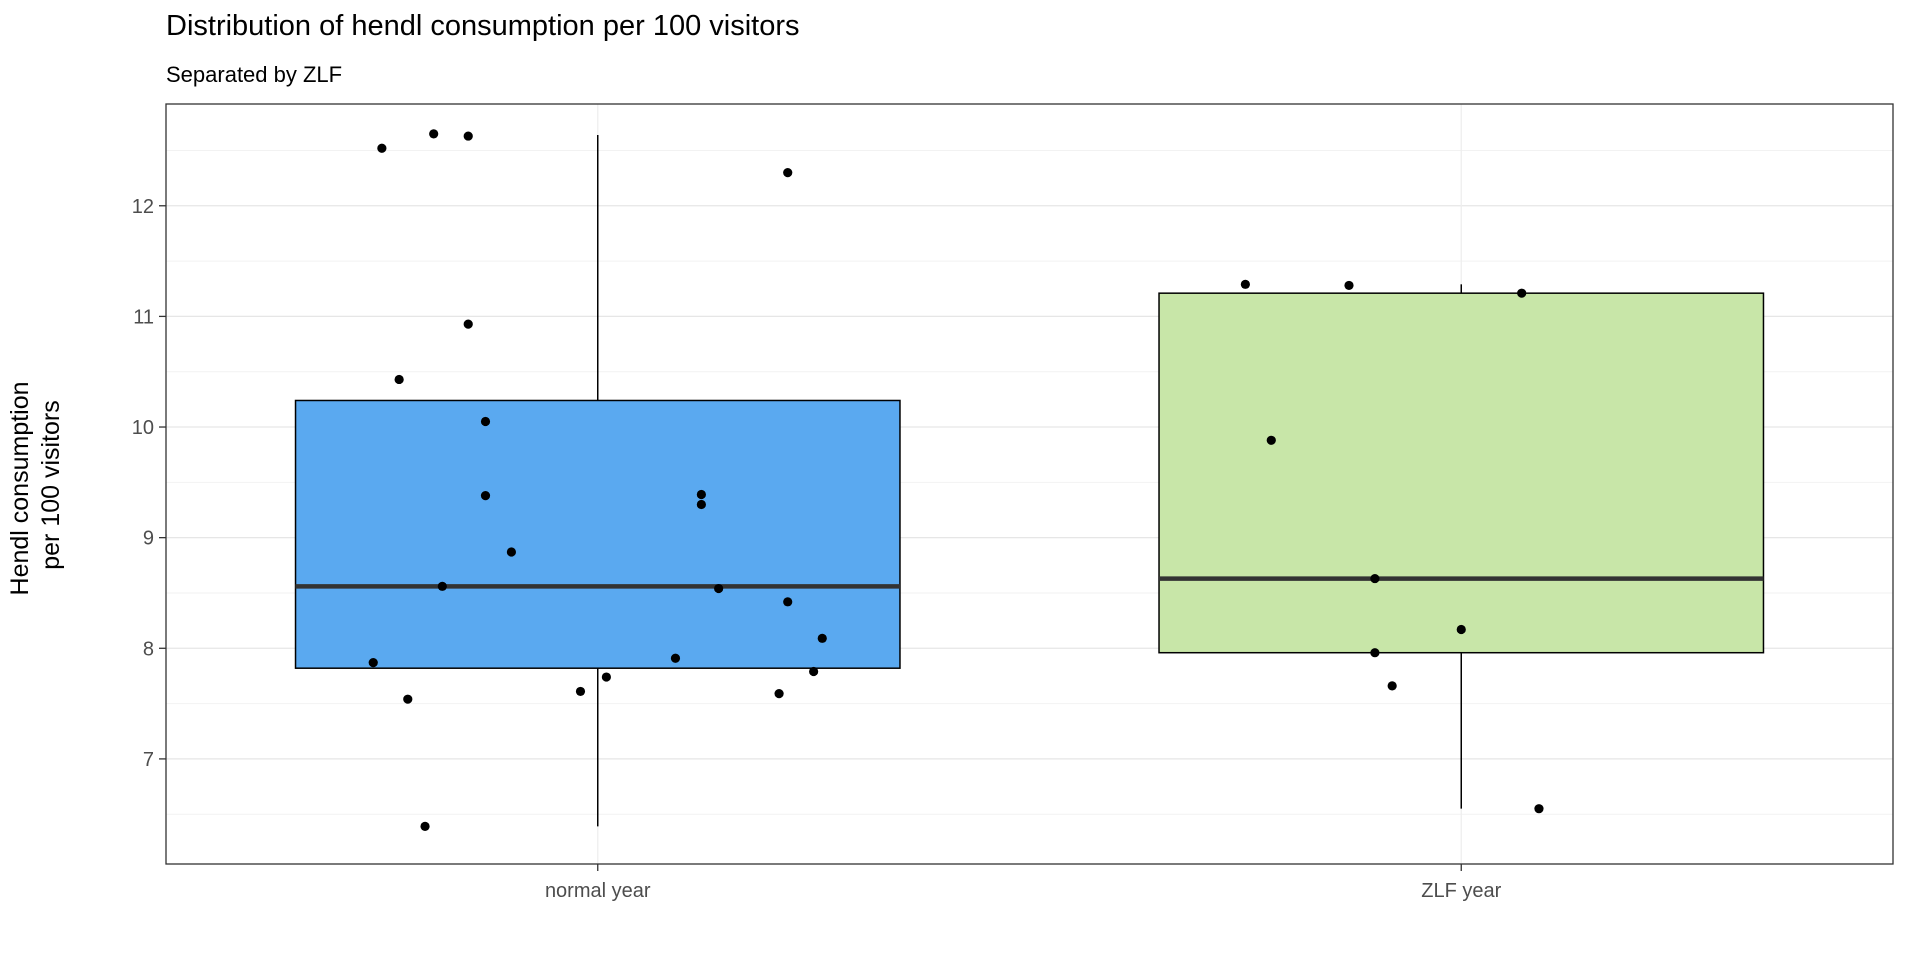 The height and width of the screenshot is (960, 1920). What do you see at coordinates (1023, 883) in the screenshot?
I see `x-axis: normal year ZLF year` at bounding box center [1023, 883].